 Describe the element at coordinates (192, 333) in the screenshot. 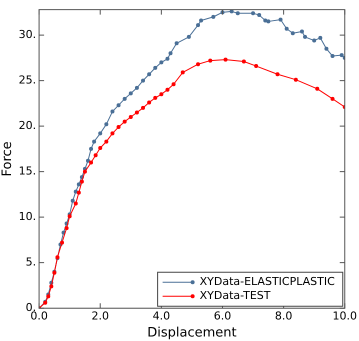

I see `x-axis-title: Displacement` at that location.